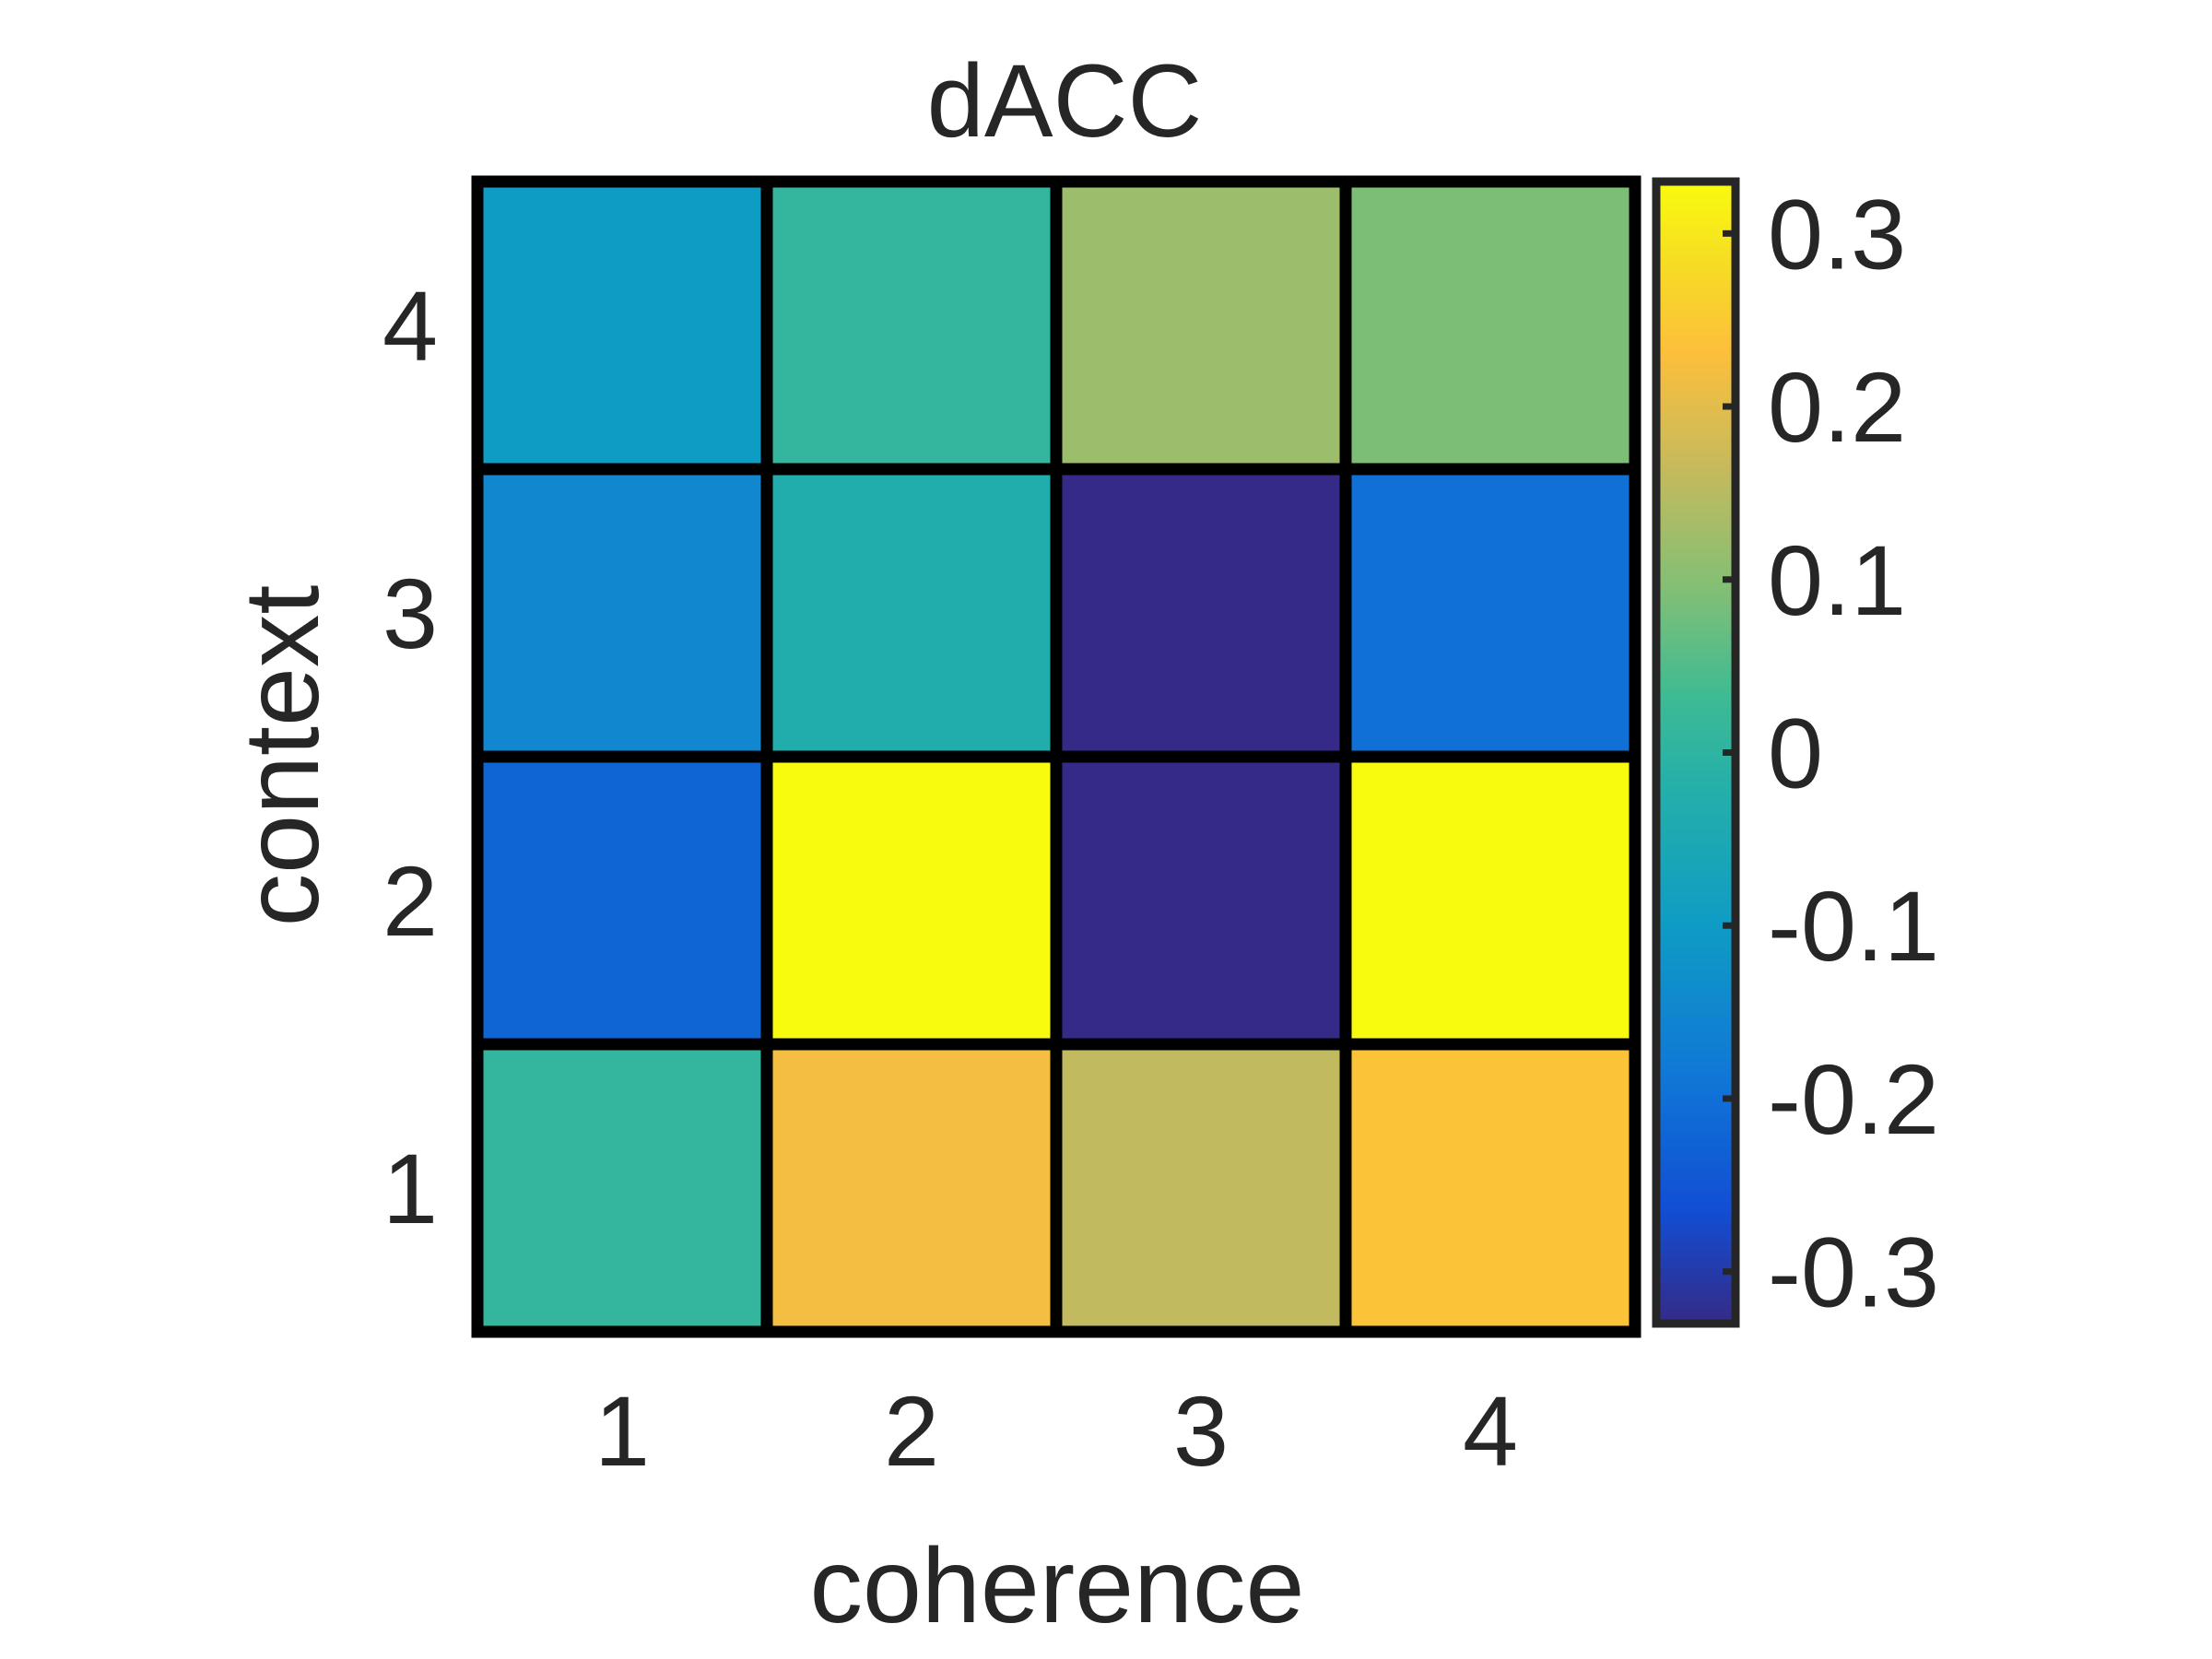 The height and width of the screenshot is (1659, 2212). I want to click on heatmap-cell-context4-coherence3, so click(1201, 325).